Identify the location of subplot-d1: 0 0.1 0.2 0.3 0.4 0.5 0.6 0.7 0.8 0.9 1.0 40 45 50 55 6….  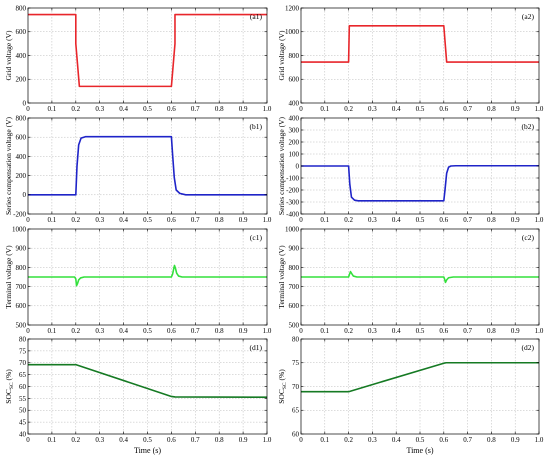
(138, 395).